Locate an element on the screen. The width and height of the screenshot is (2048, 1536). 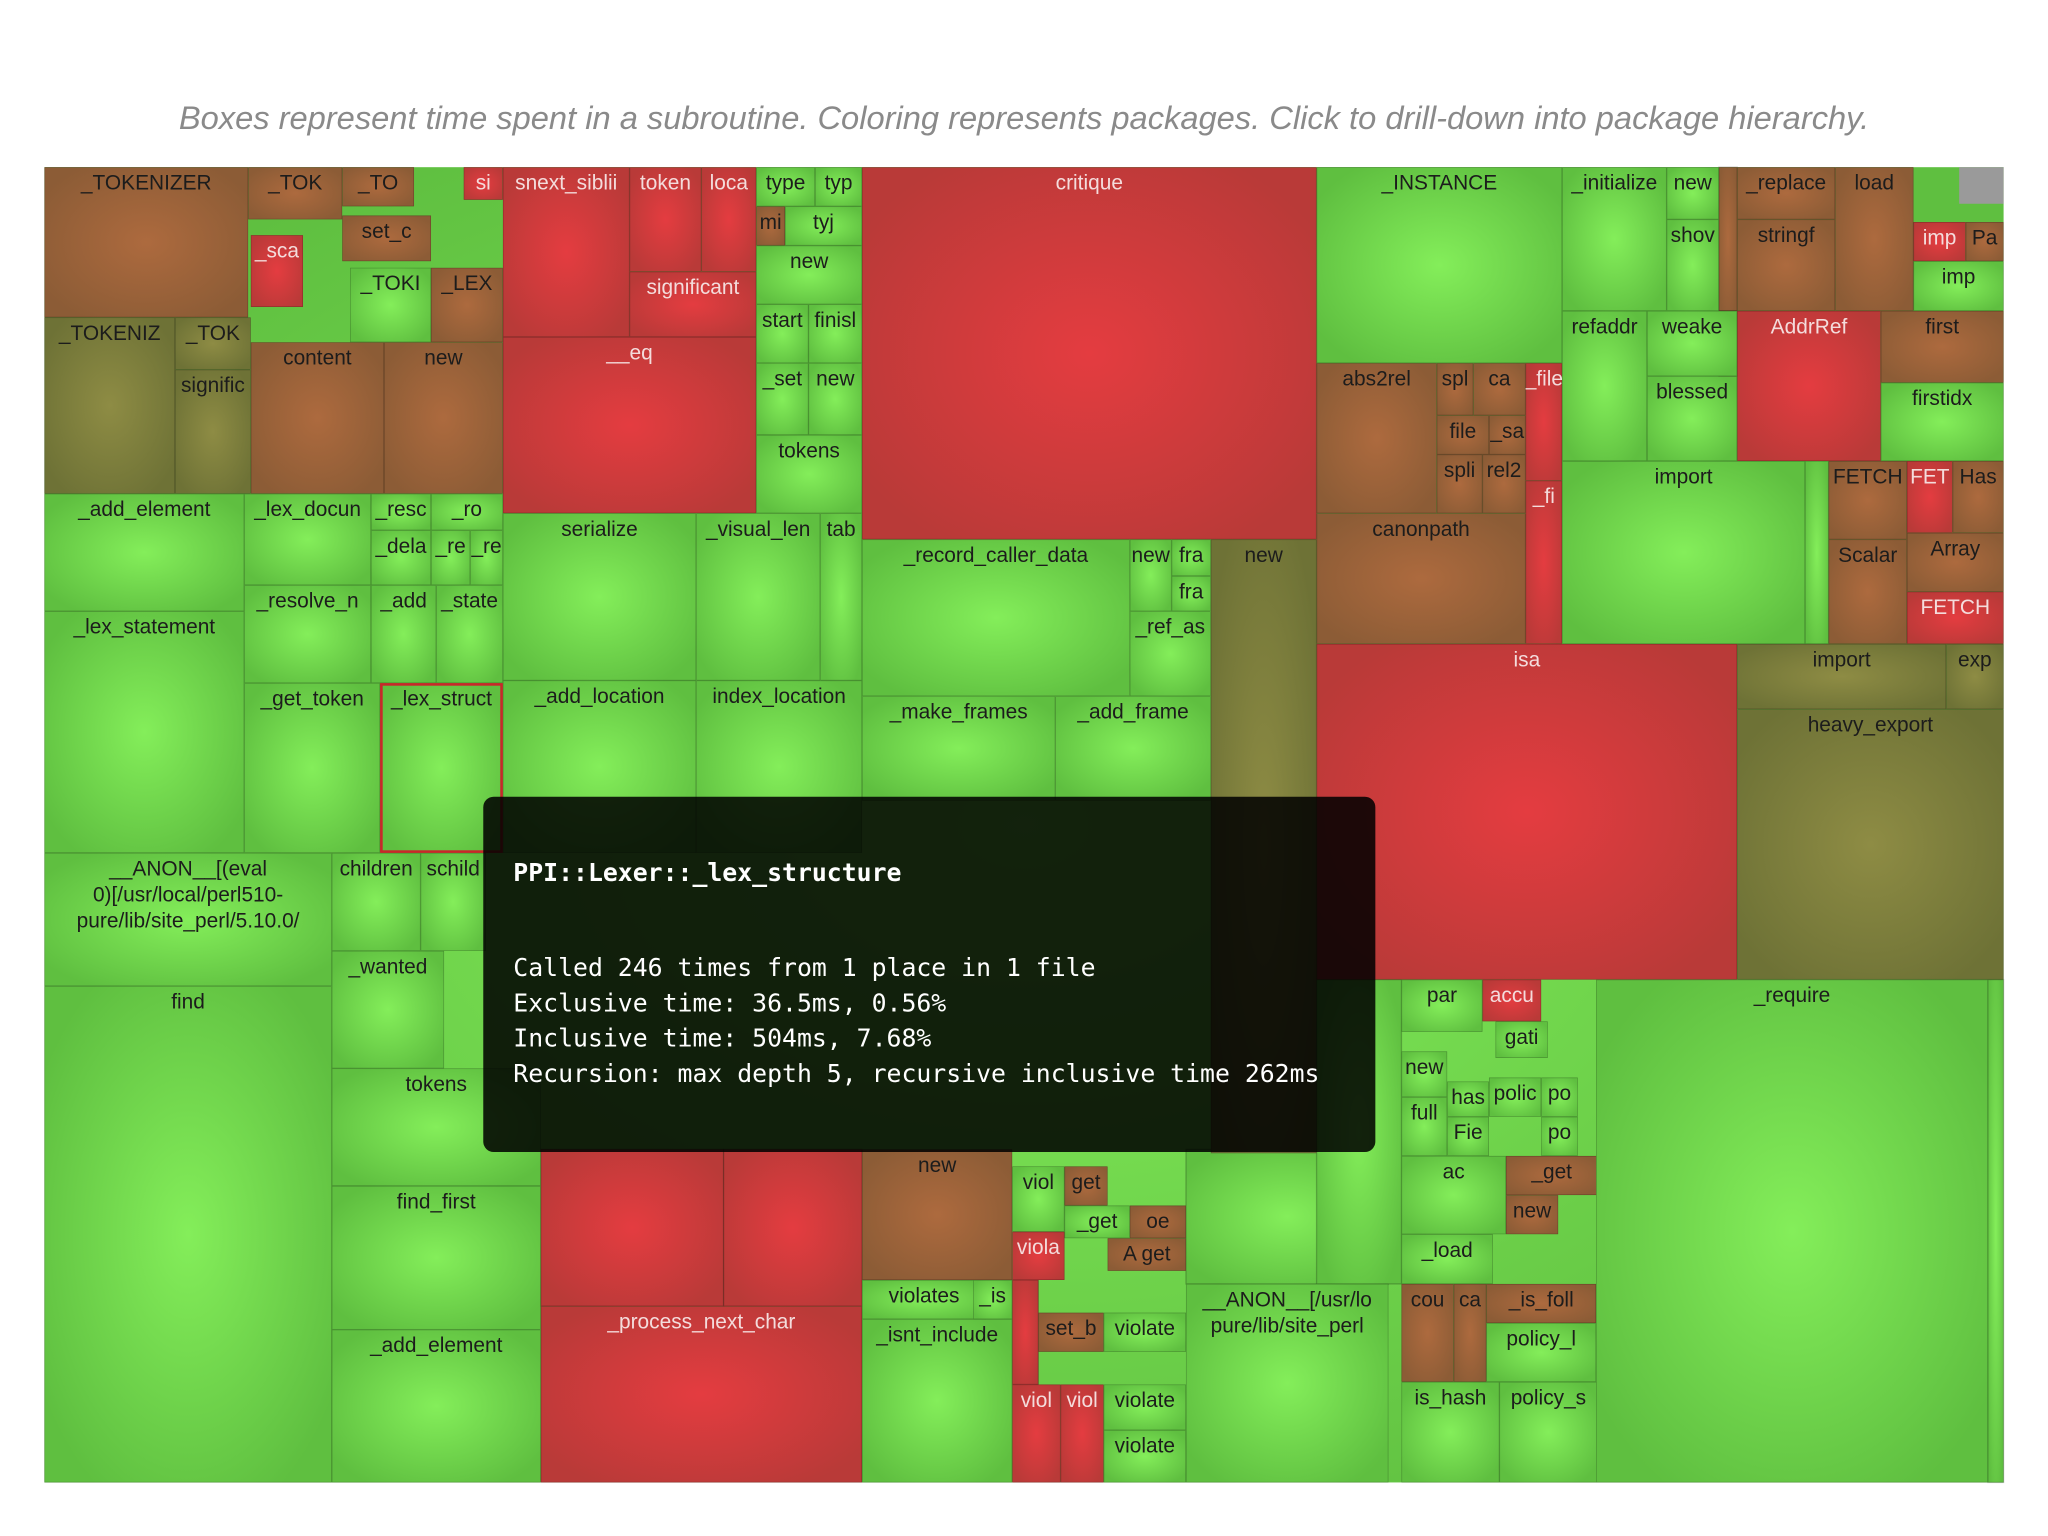
treemap-box: has is located at coordinates (1468, 1099).